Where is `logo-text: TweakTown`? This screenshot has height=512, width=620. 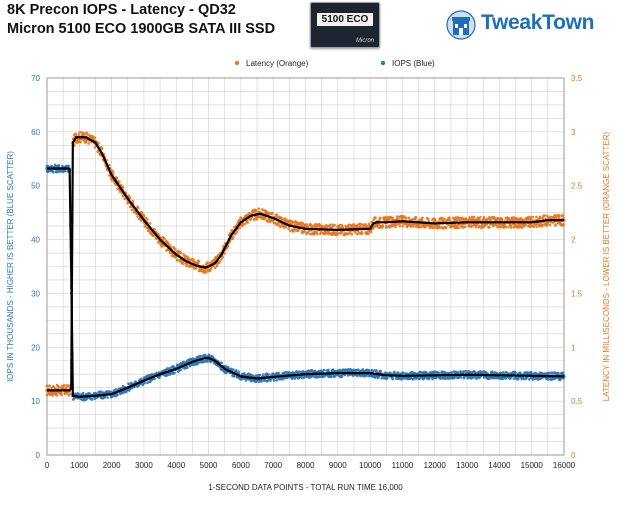
logo-text: TweakTown is located at coordinates (538, 22).